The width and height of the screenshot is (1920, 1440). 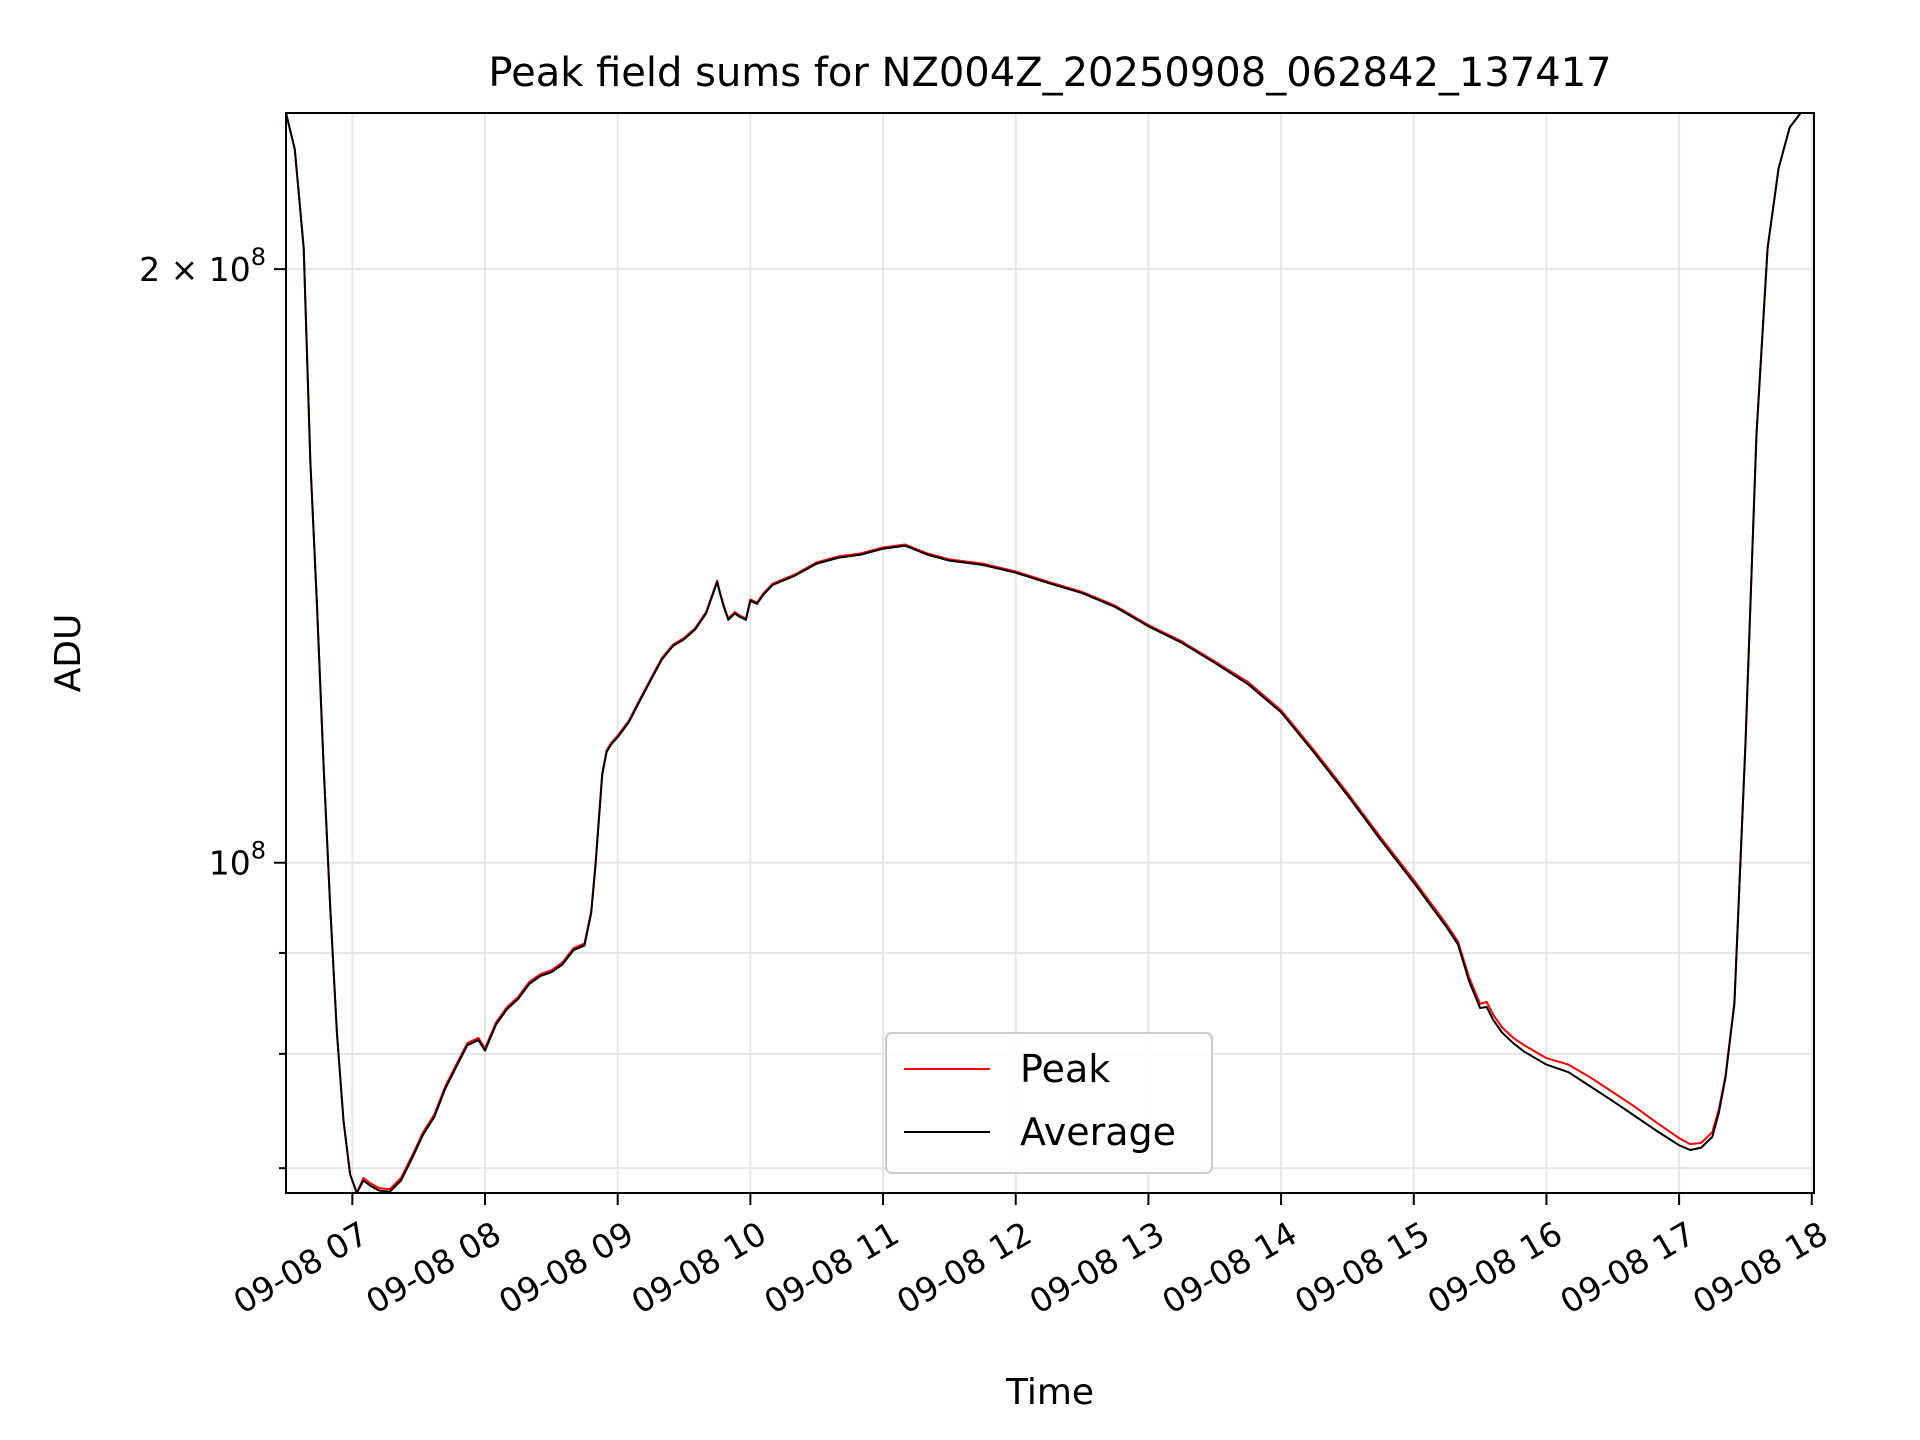 What do you see at coordinates (1049, 1392) in the screenshot?
I see `x-axis-label: Time` at bounding box center [1049, 1392].